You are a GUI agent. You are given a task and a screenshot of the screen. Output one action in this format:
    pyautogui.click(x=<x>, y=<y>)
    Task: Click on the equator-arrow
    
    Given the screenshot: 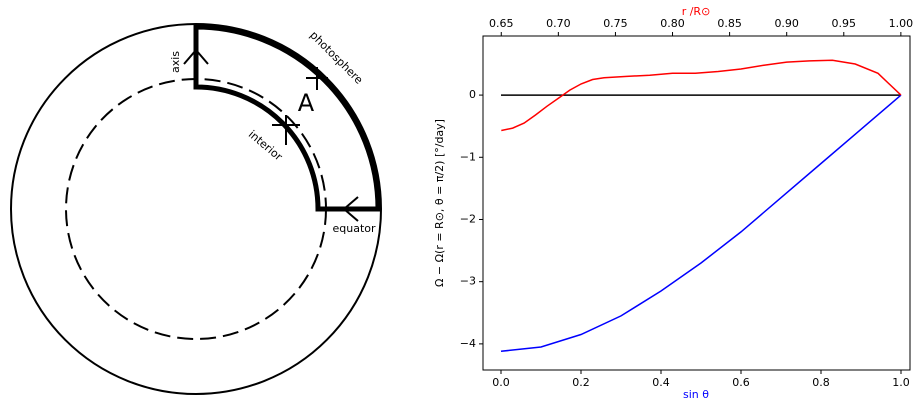 What is the action you would take?
    pyautogui.click(x=350, y=209)
    